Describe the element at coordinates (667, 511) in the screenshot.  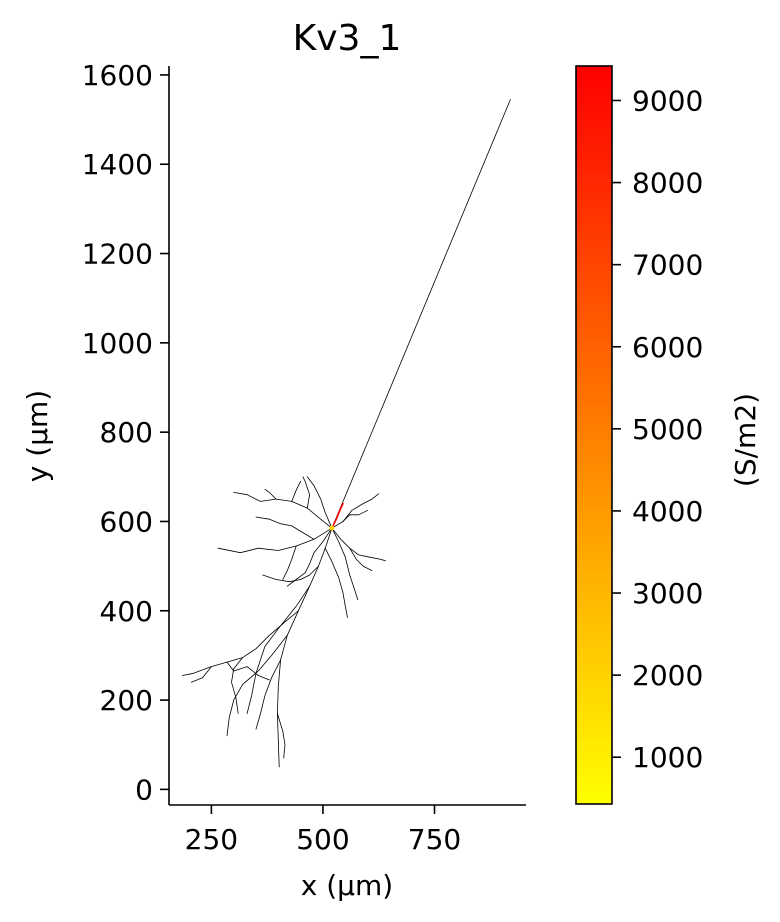
I see `colorbar-tick-label: 4000` at that location.